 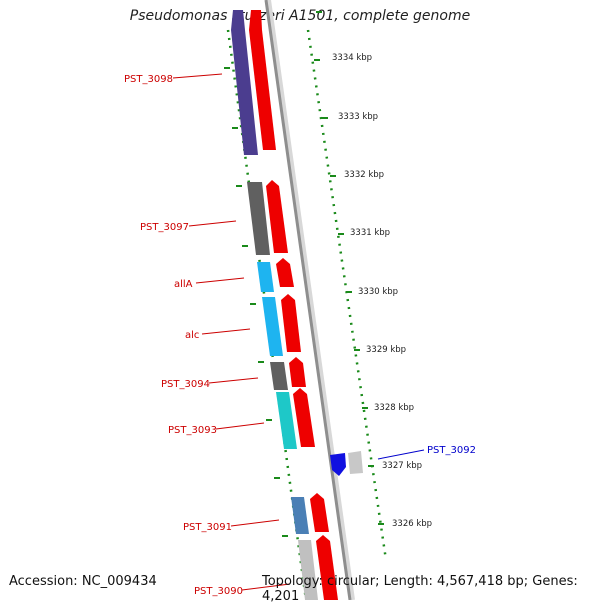 I want to click on gene-alc-strand, so click(x=291, y=323).